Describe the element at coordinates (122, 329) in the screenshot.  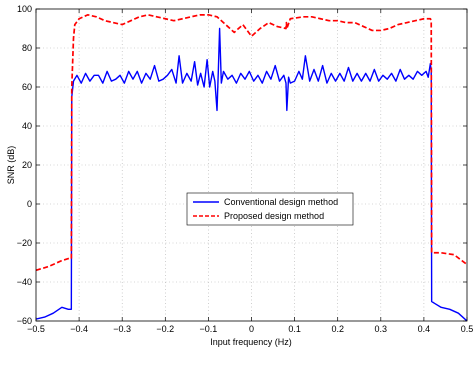
I see `x-tick-label: −0.3` at that location.